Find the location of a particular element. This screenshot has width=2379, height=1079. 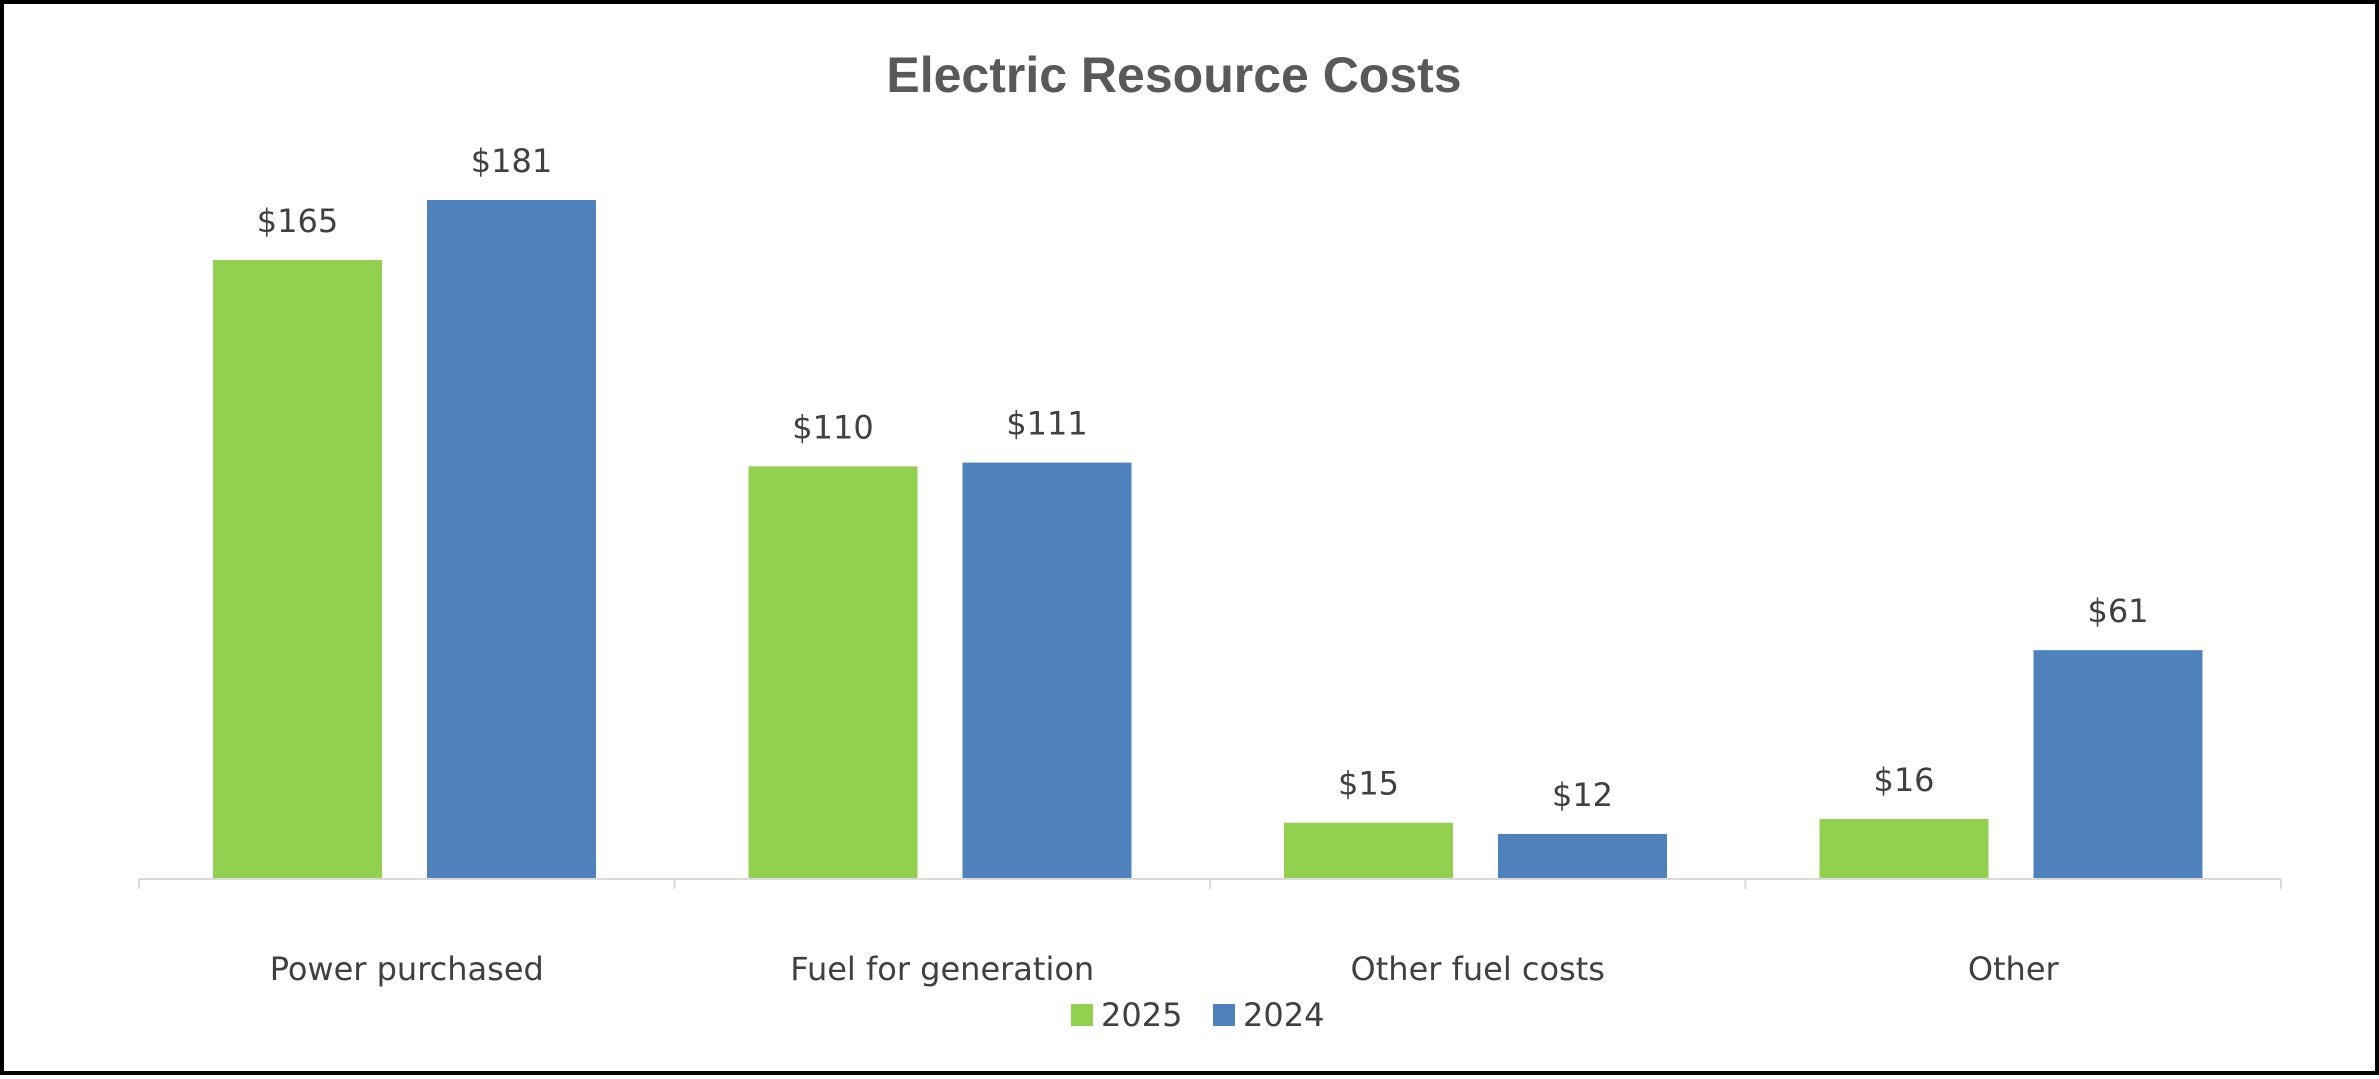

data-label-2024-3: $61 is located at coordinates (2117, 611).